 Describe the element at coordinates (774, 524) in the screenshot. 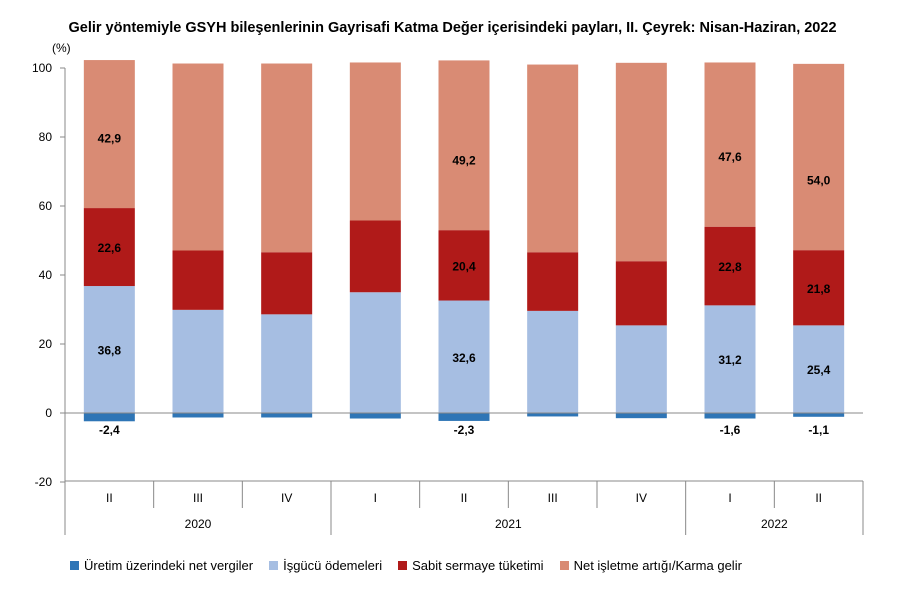

I see `year-label: 2022` at that location.